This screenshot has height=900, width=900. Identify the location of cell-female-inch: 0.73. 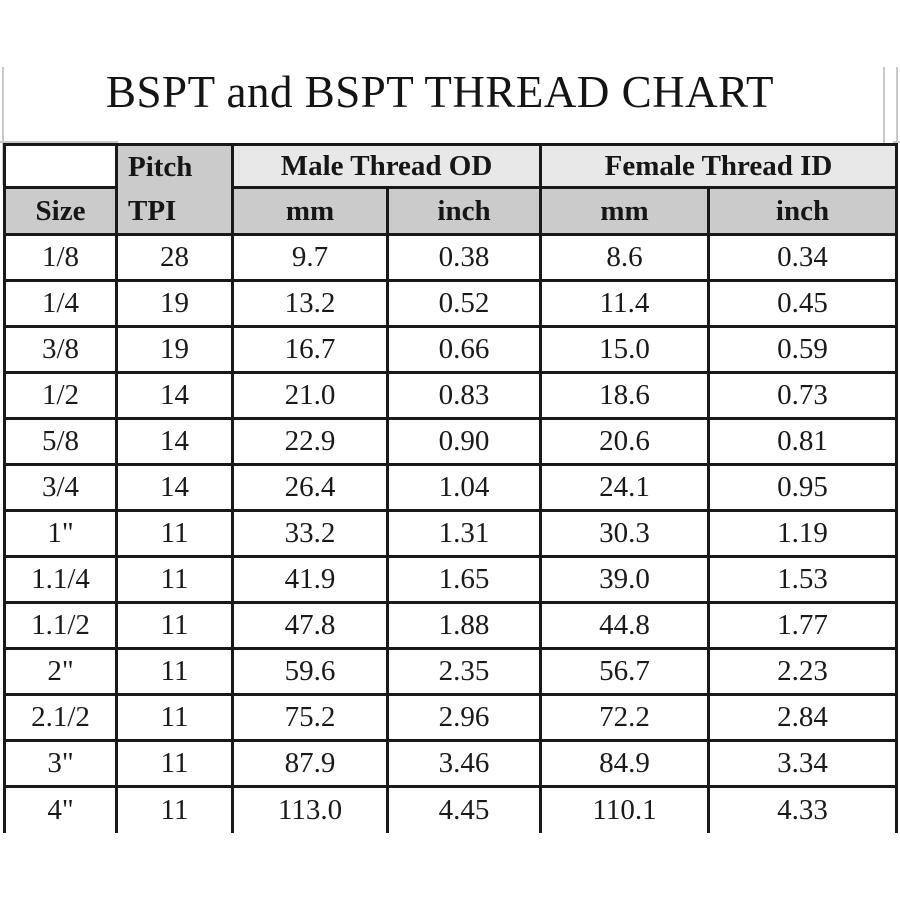
(803, 395).